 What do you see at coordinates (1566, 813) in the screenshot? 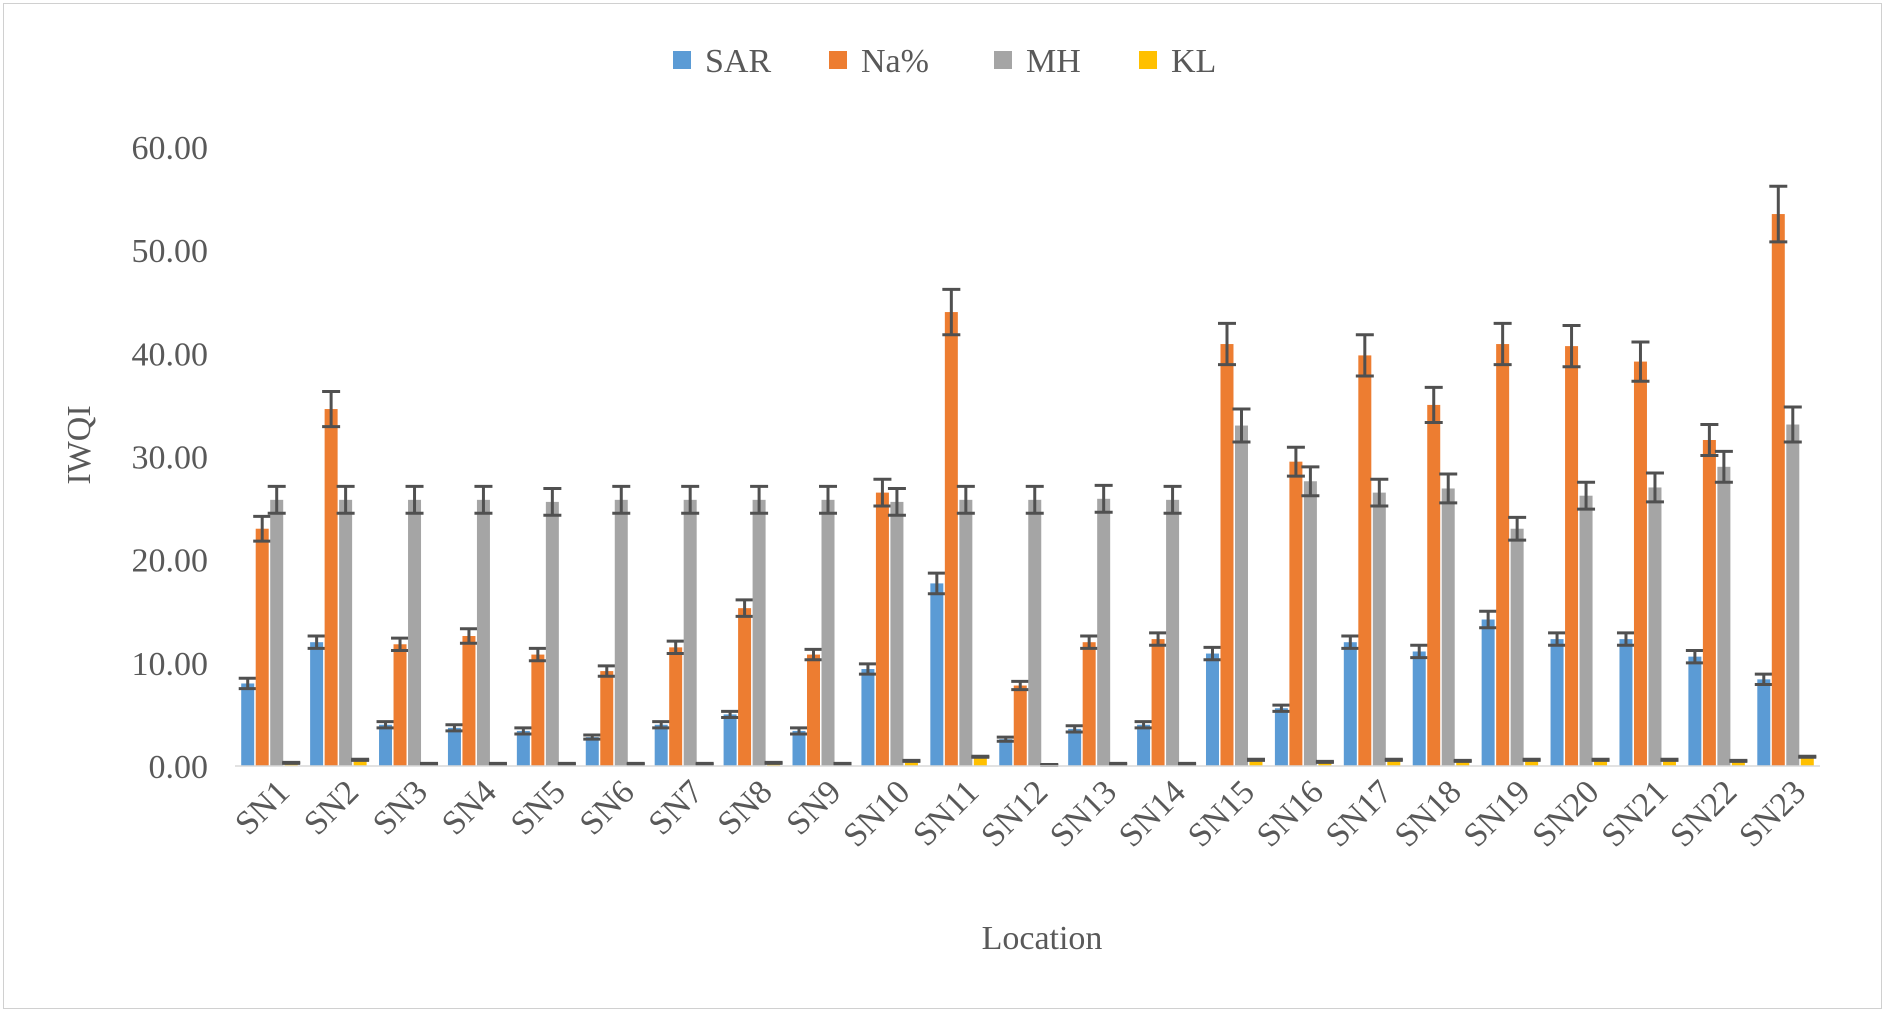
I see `x-tick-label: SN20` at bounding box center [1566, 813].